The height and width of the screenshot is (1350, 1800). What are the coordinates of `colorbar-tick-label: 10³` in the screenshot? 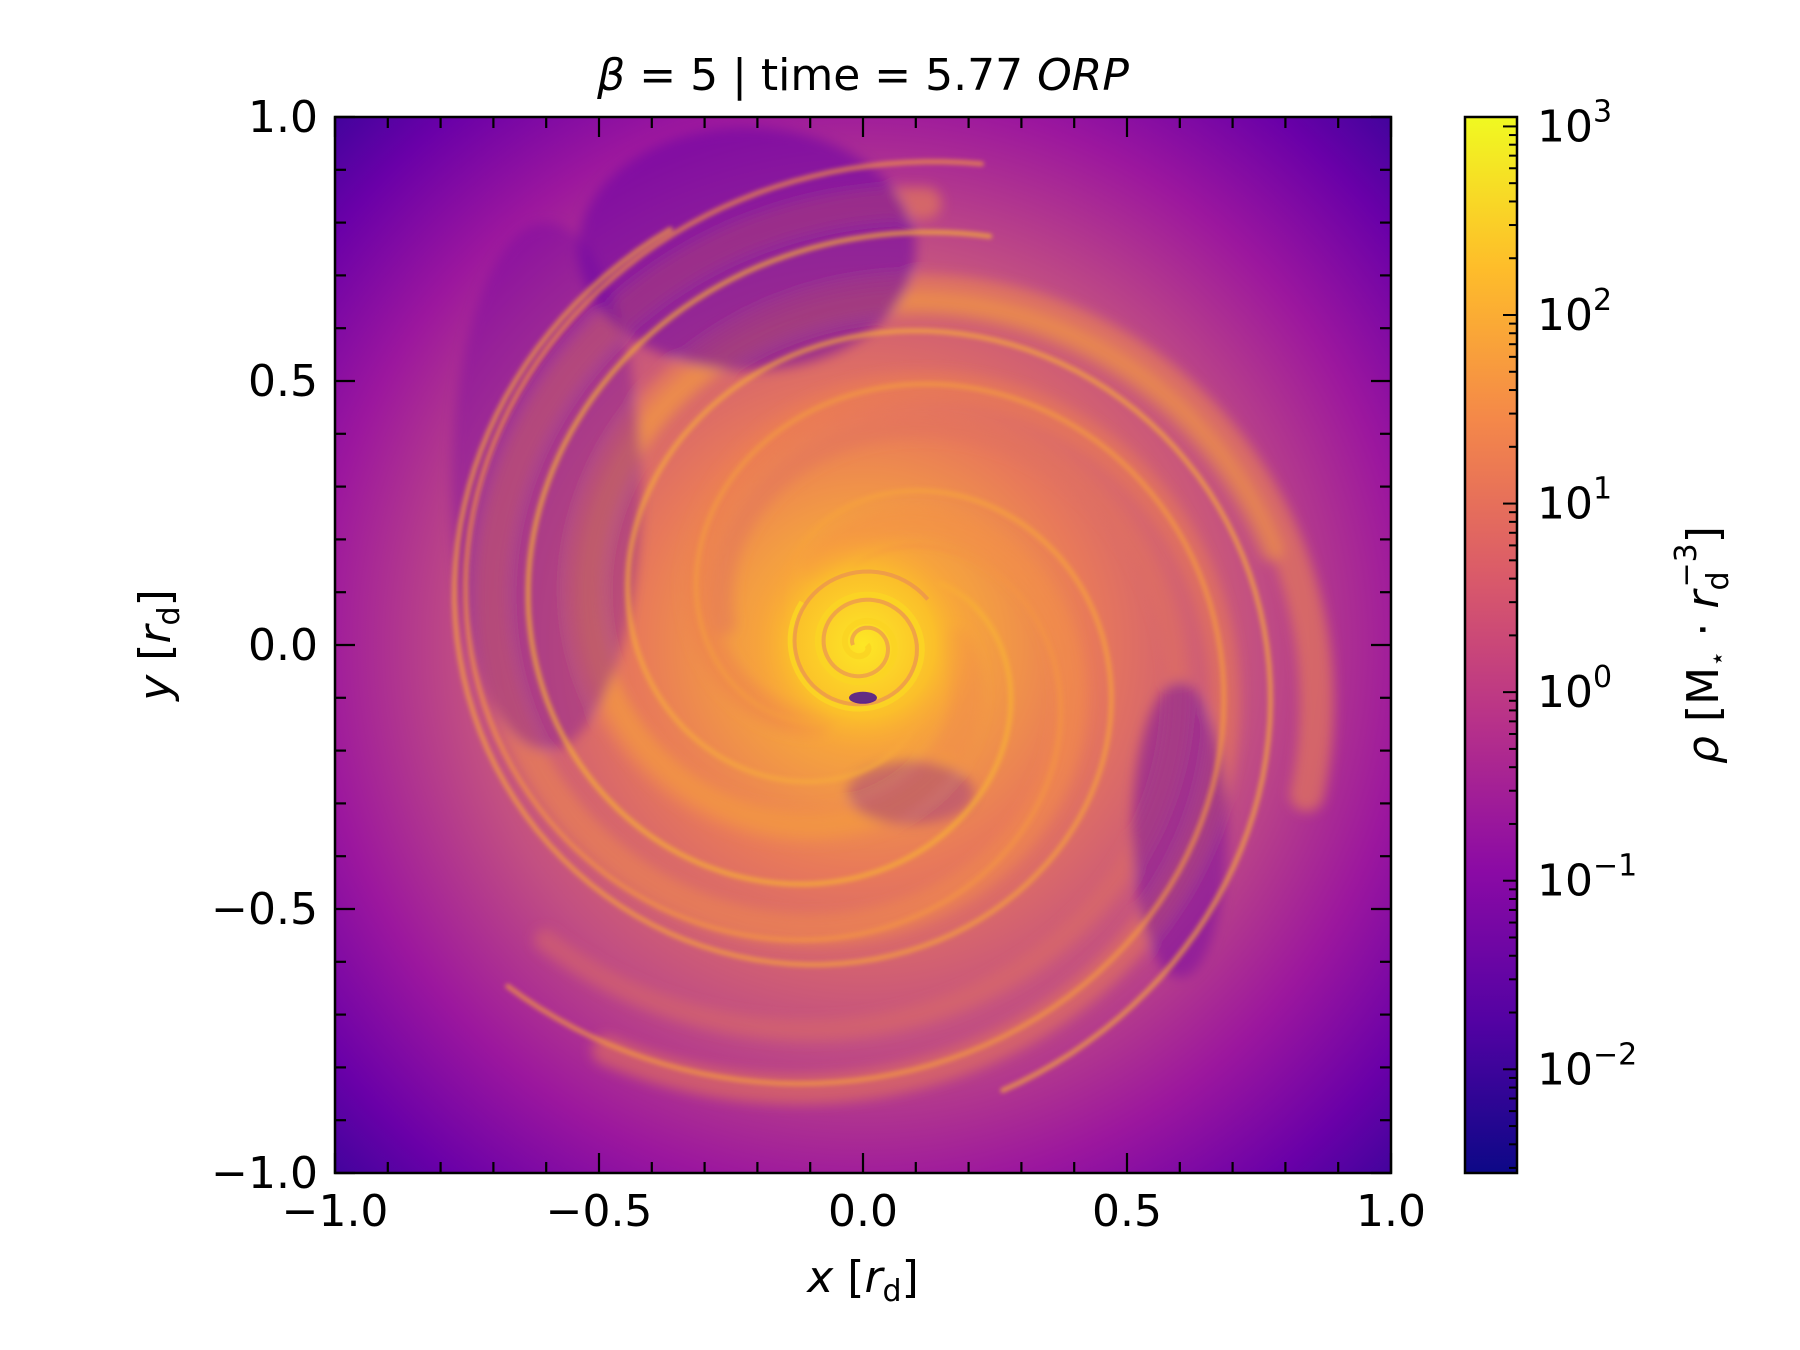 It's located at (1574, 123).